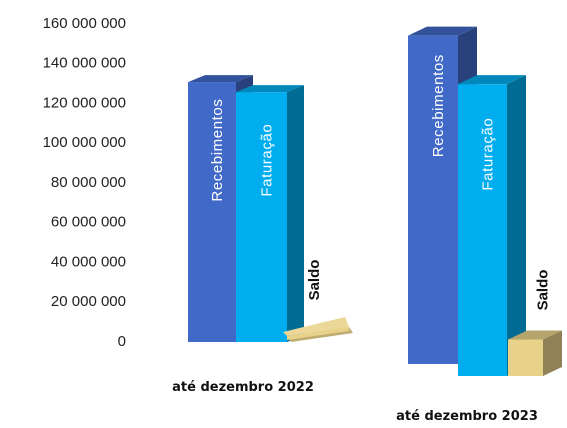  What do you see at coordinates (88, 301) in the screenshot?
I see `y-tick-label: 20 000 000` at bounding box center [88, 301].